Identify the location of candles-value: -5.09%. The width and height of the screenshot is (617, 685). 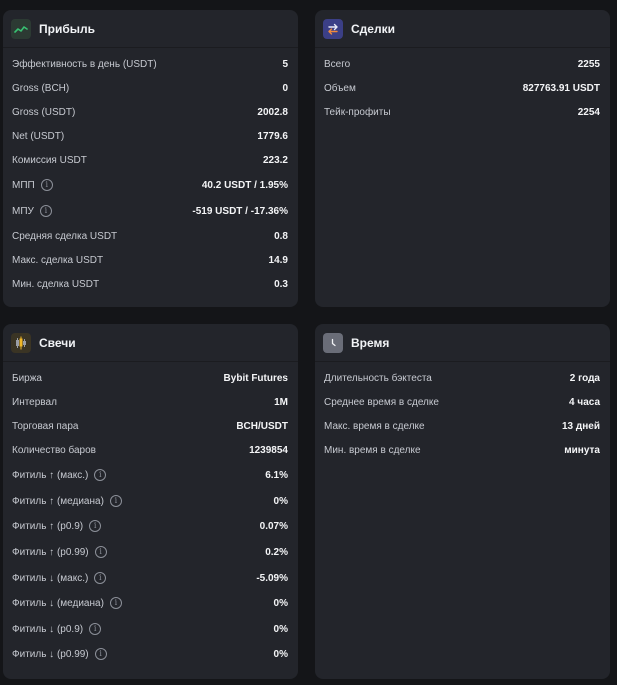
(272, 578).